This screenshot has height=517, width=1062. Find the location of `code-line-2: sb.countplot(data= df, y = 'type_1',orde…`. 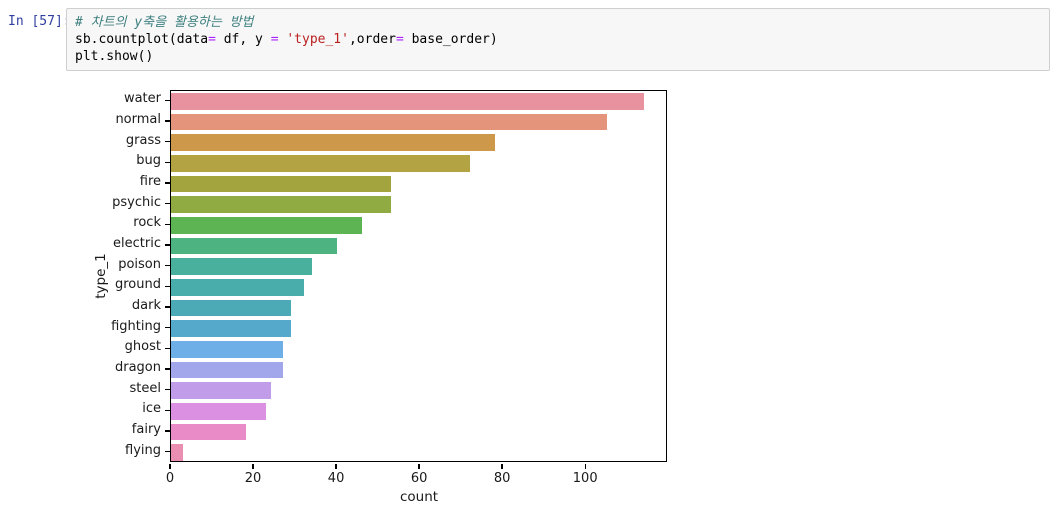

code-line-2: sb.countplot(data= df, y = 'type_1',orde… is located at coordinates (558, 39).